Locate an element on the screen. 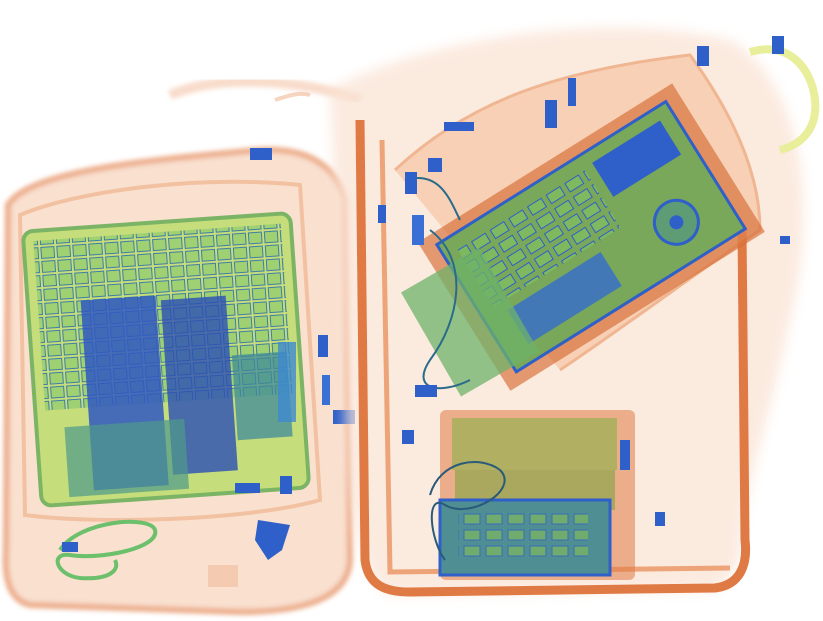 Image resolution: width=823 pixels, height=621 pixels. wire is located at coordinates (446, 309).